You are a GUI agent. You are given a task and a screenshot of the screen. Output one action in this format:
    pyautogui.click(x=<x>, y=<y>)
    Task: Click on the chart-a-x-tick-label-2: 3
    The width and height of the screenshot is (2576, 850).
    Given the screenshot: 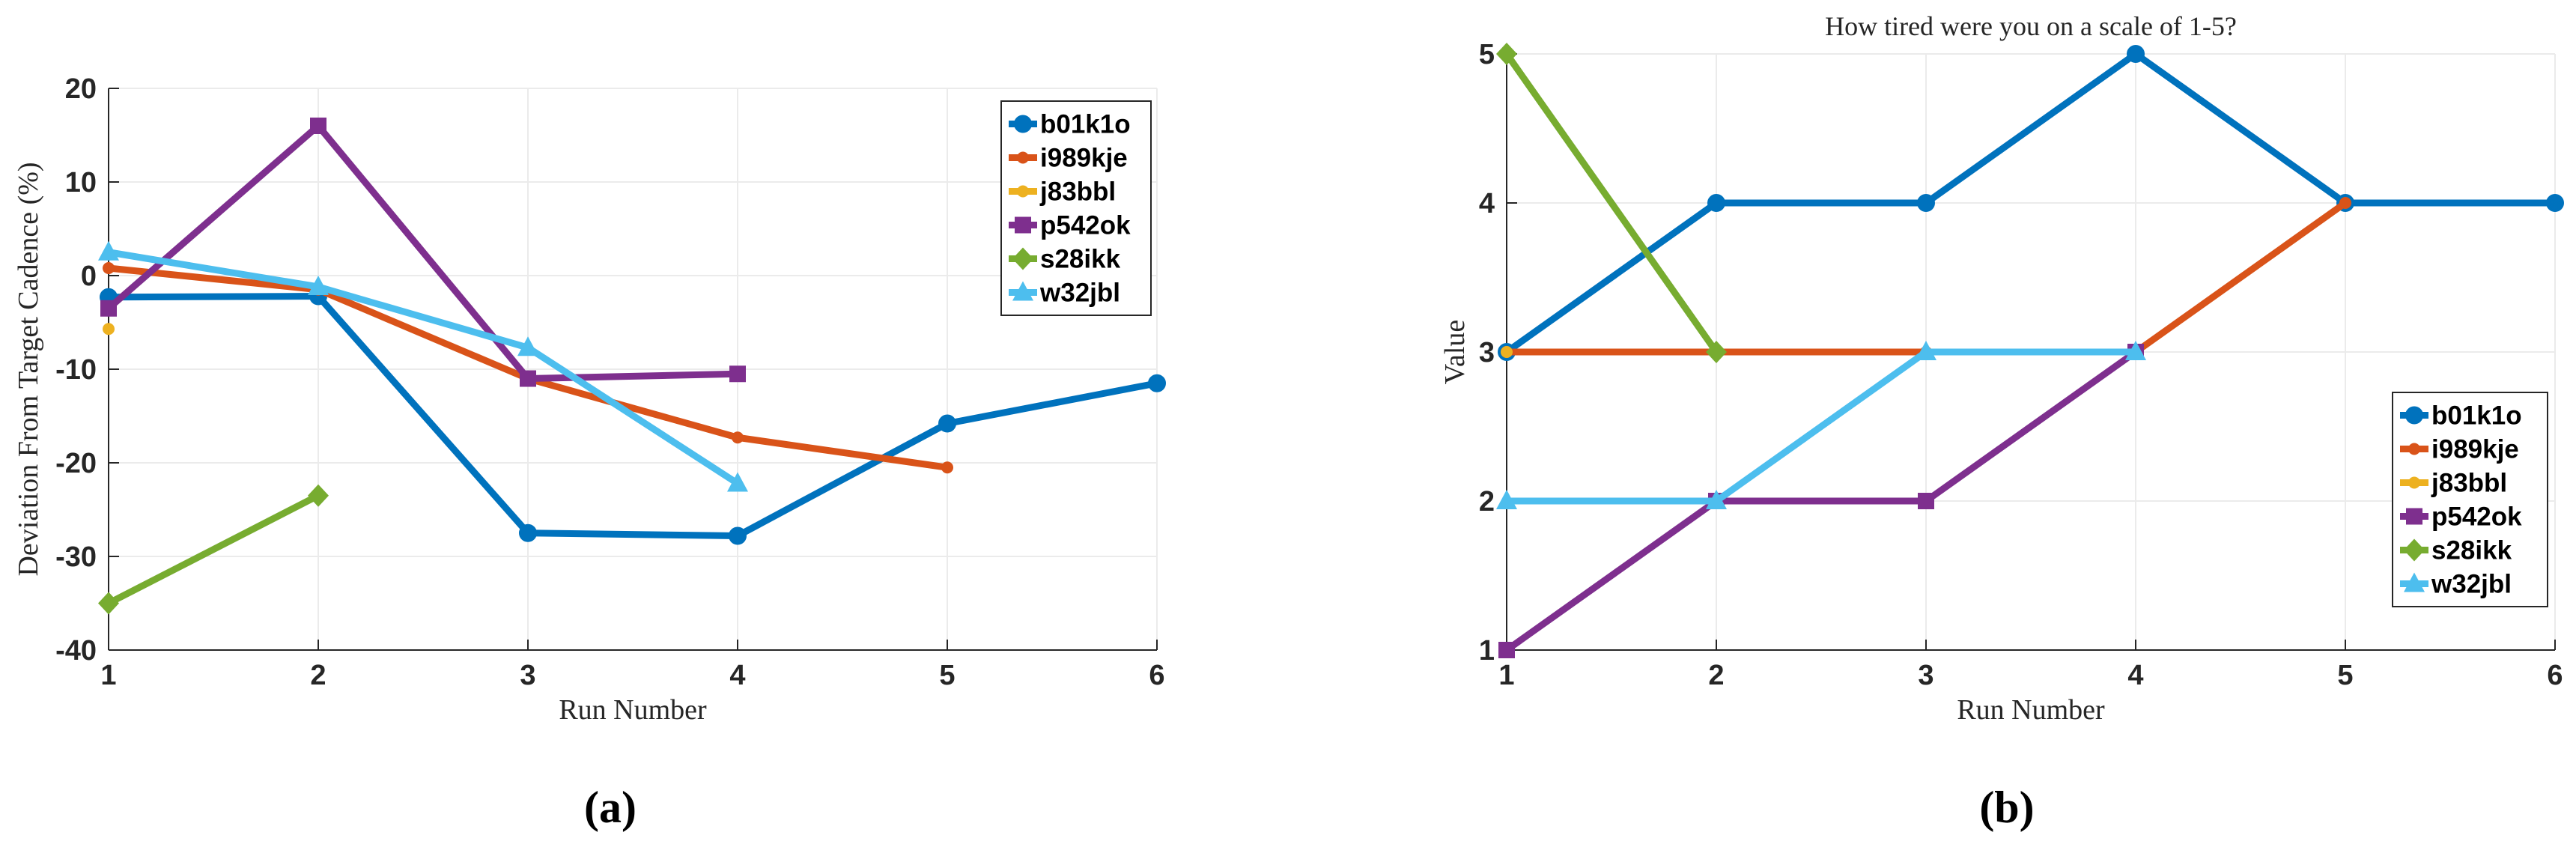 What is the action you would take?
    pyautogui.click(x=527, y=675)
    